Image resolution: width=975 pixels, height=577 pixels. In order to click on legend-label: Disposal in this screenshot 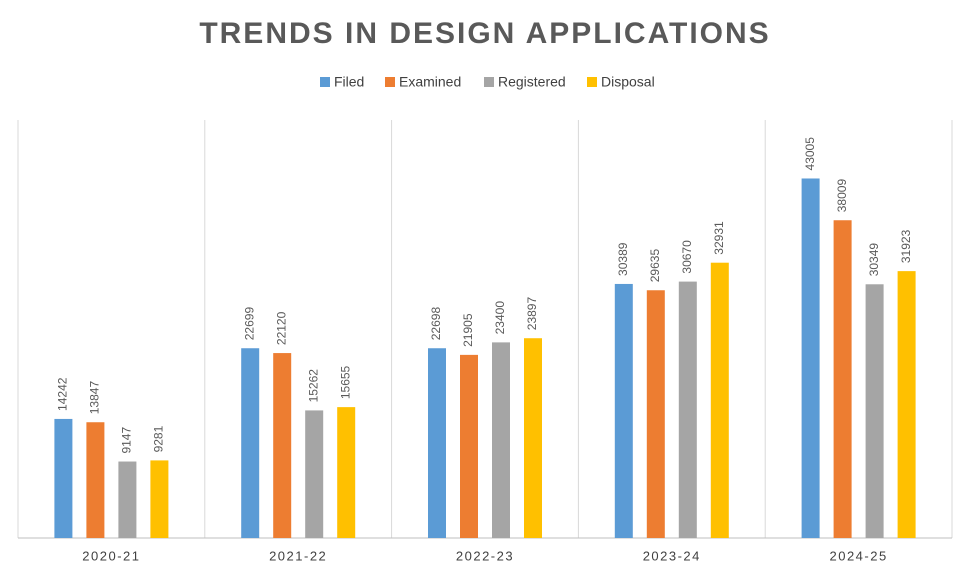, I will do `click(628, 82)`.